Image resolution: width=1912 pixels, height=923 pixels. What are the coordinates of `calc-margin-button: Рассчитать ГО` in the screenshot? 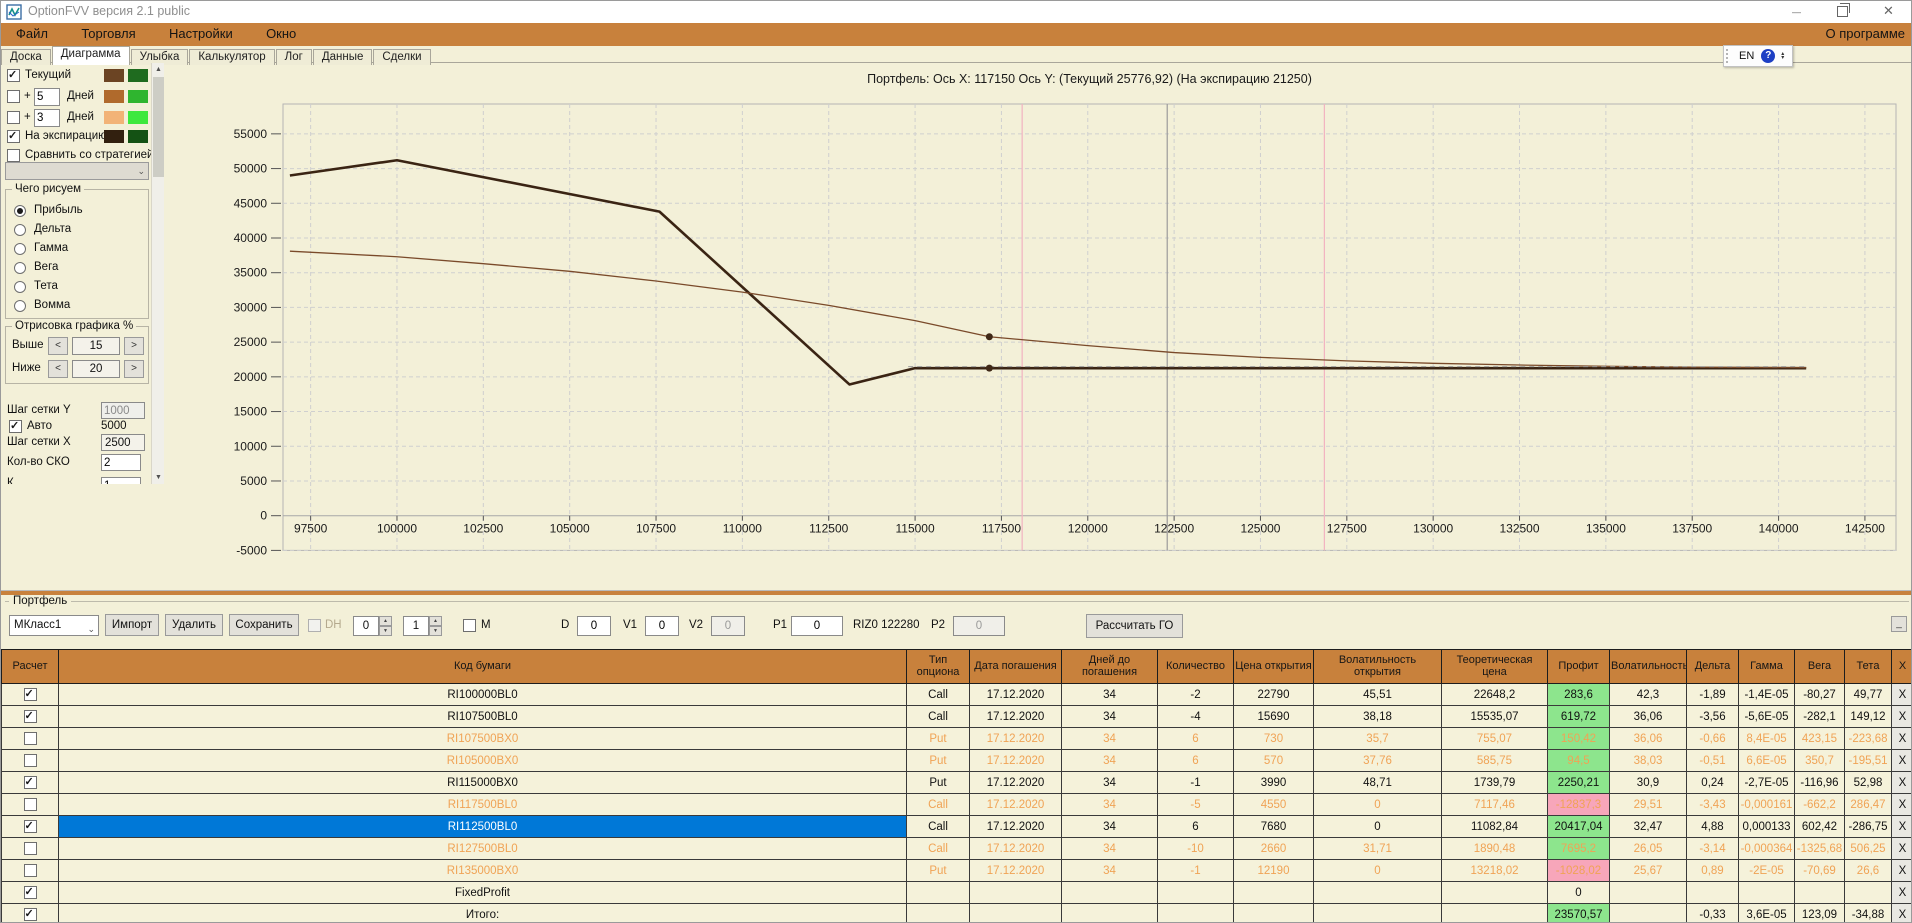 It's located at (1134, 626).